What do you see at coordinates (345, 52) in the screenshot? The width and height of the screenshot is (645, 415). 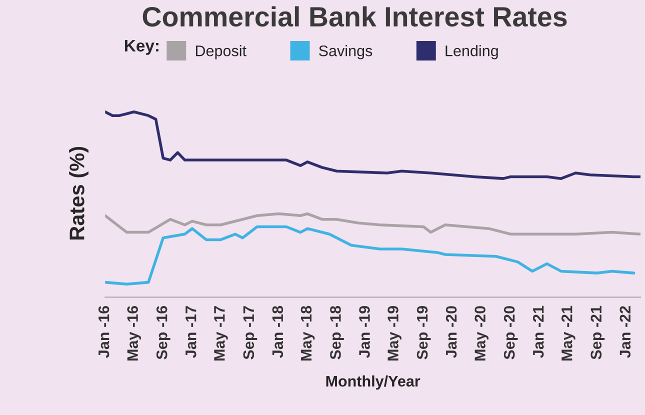 I see `legend-label: Savings` at bounding box center [345, 52].